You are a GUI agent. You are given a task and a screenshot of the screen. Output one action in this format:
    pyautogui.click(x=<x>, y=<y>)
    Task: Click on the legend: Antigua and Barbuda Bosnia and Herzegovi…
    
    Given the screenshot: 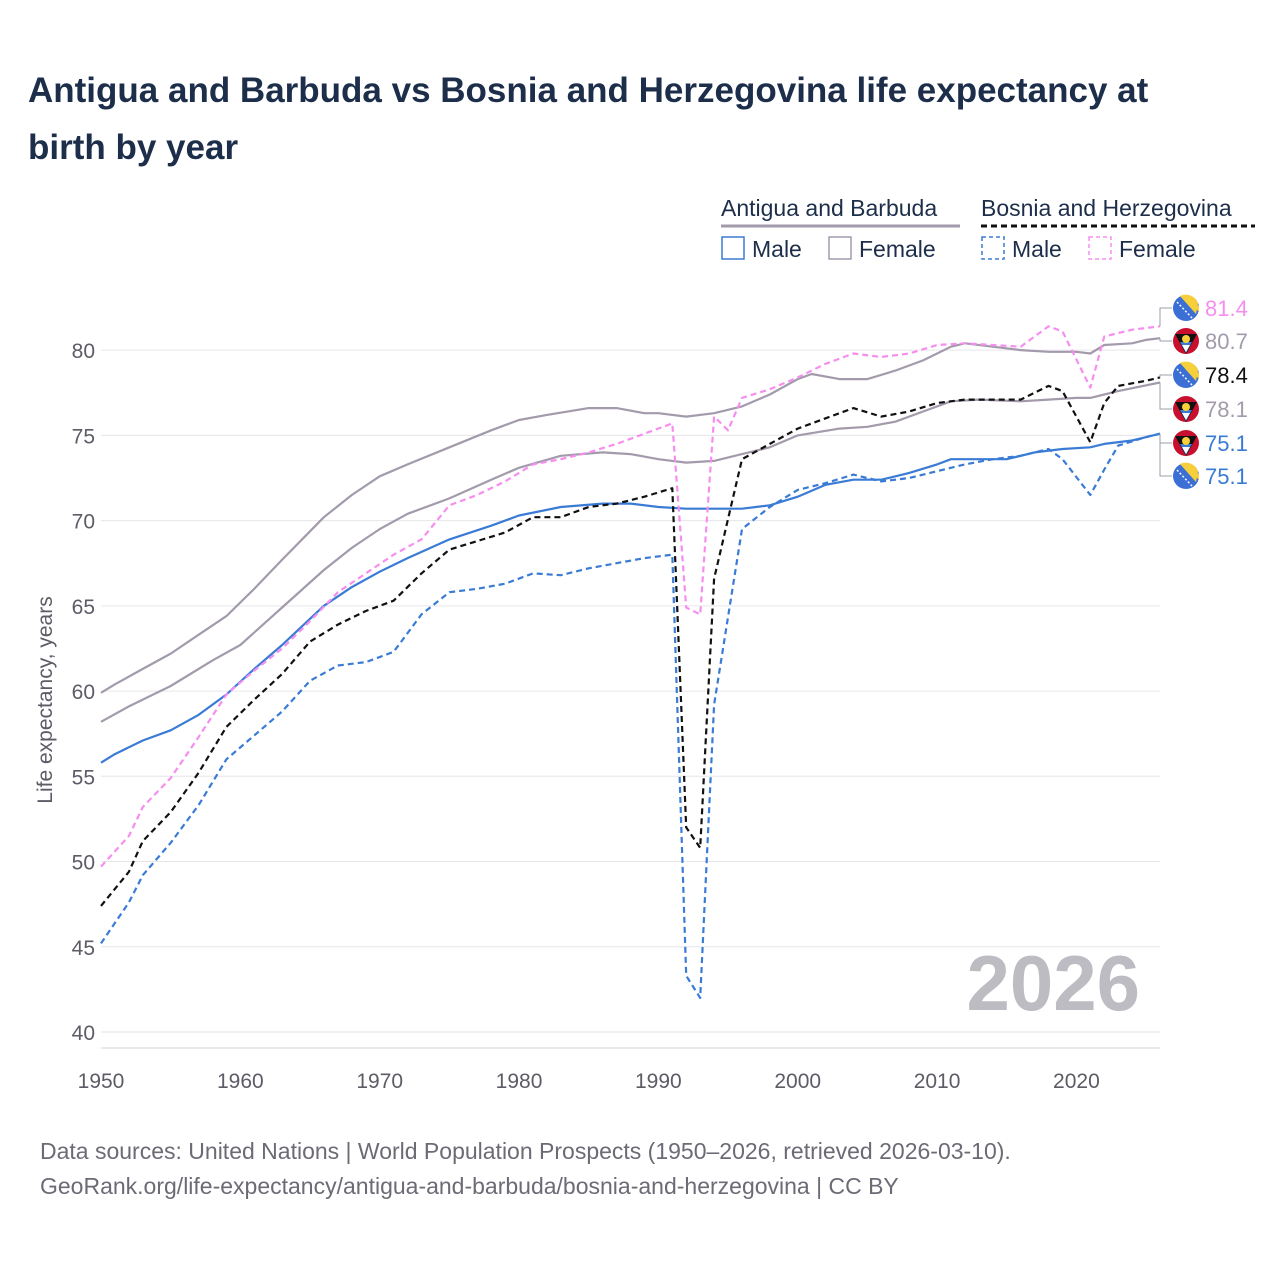 What is the action you would take?
    pyautogui.click(x=988, y=228)
    